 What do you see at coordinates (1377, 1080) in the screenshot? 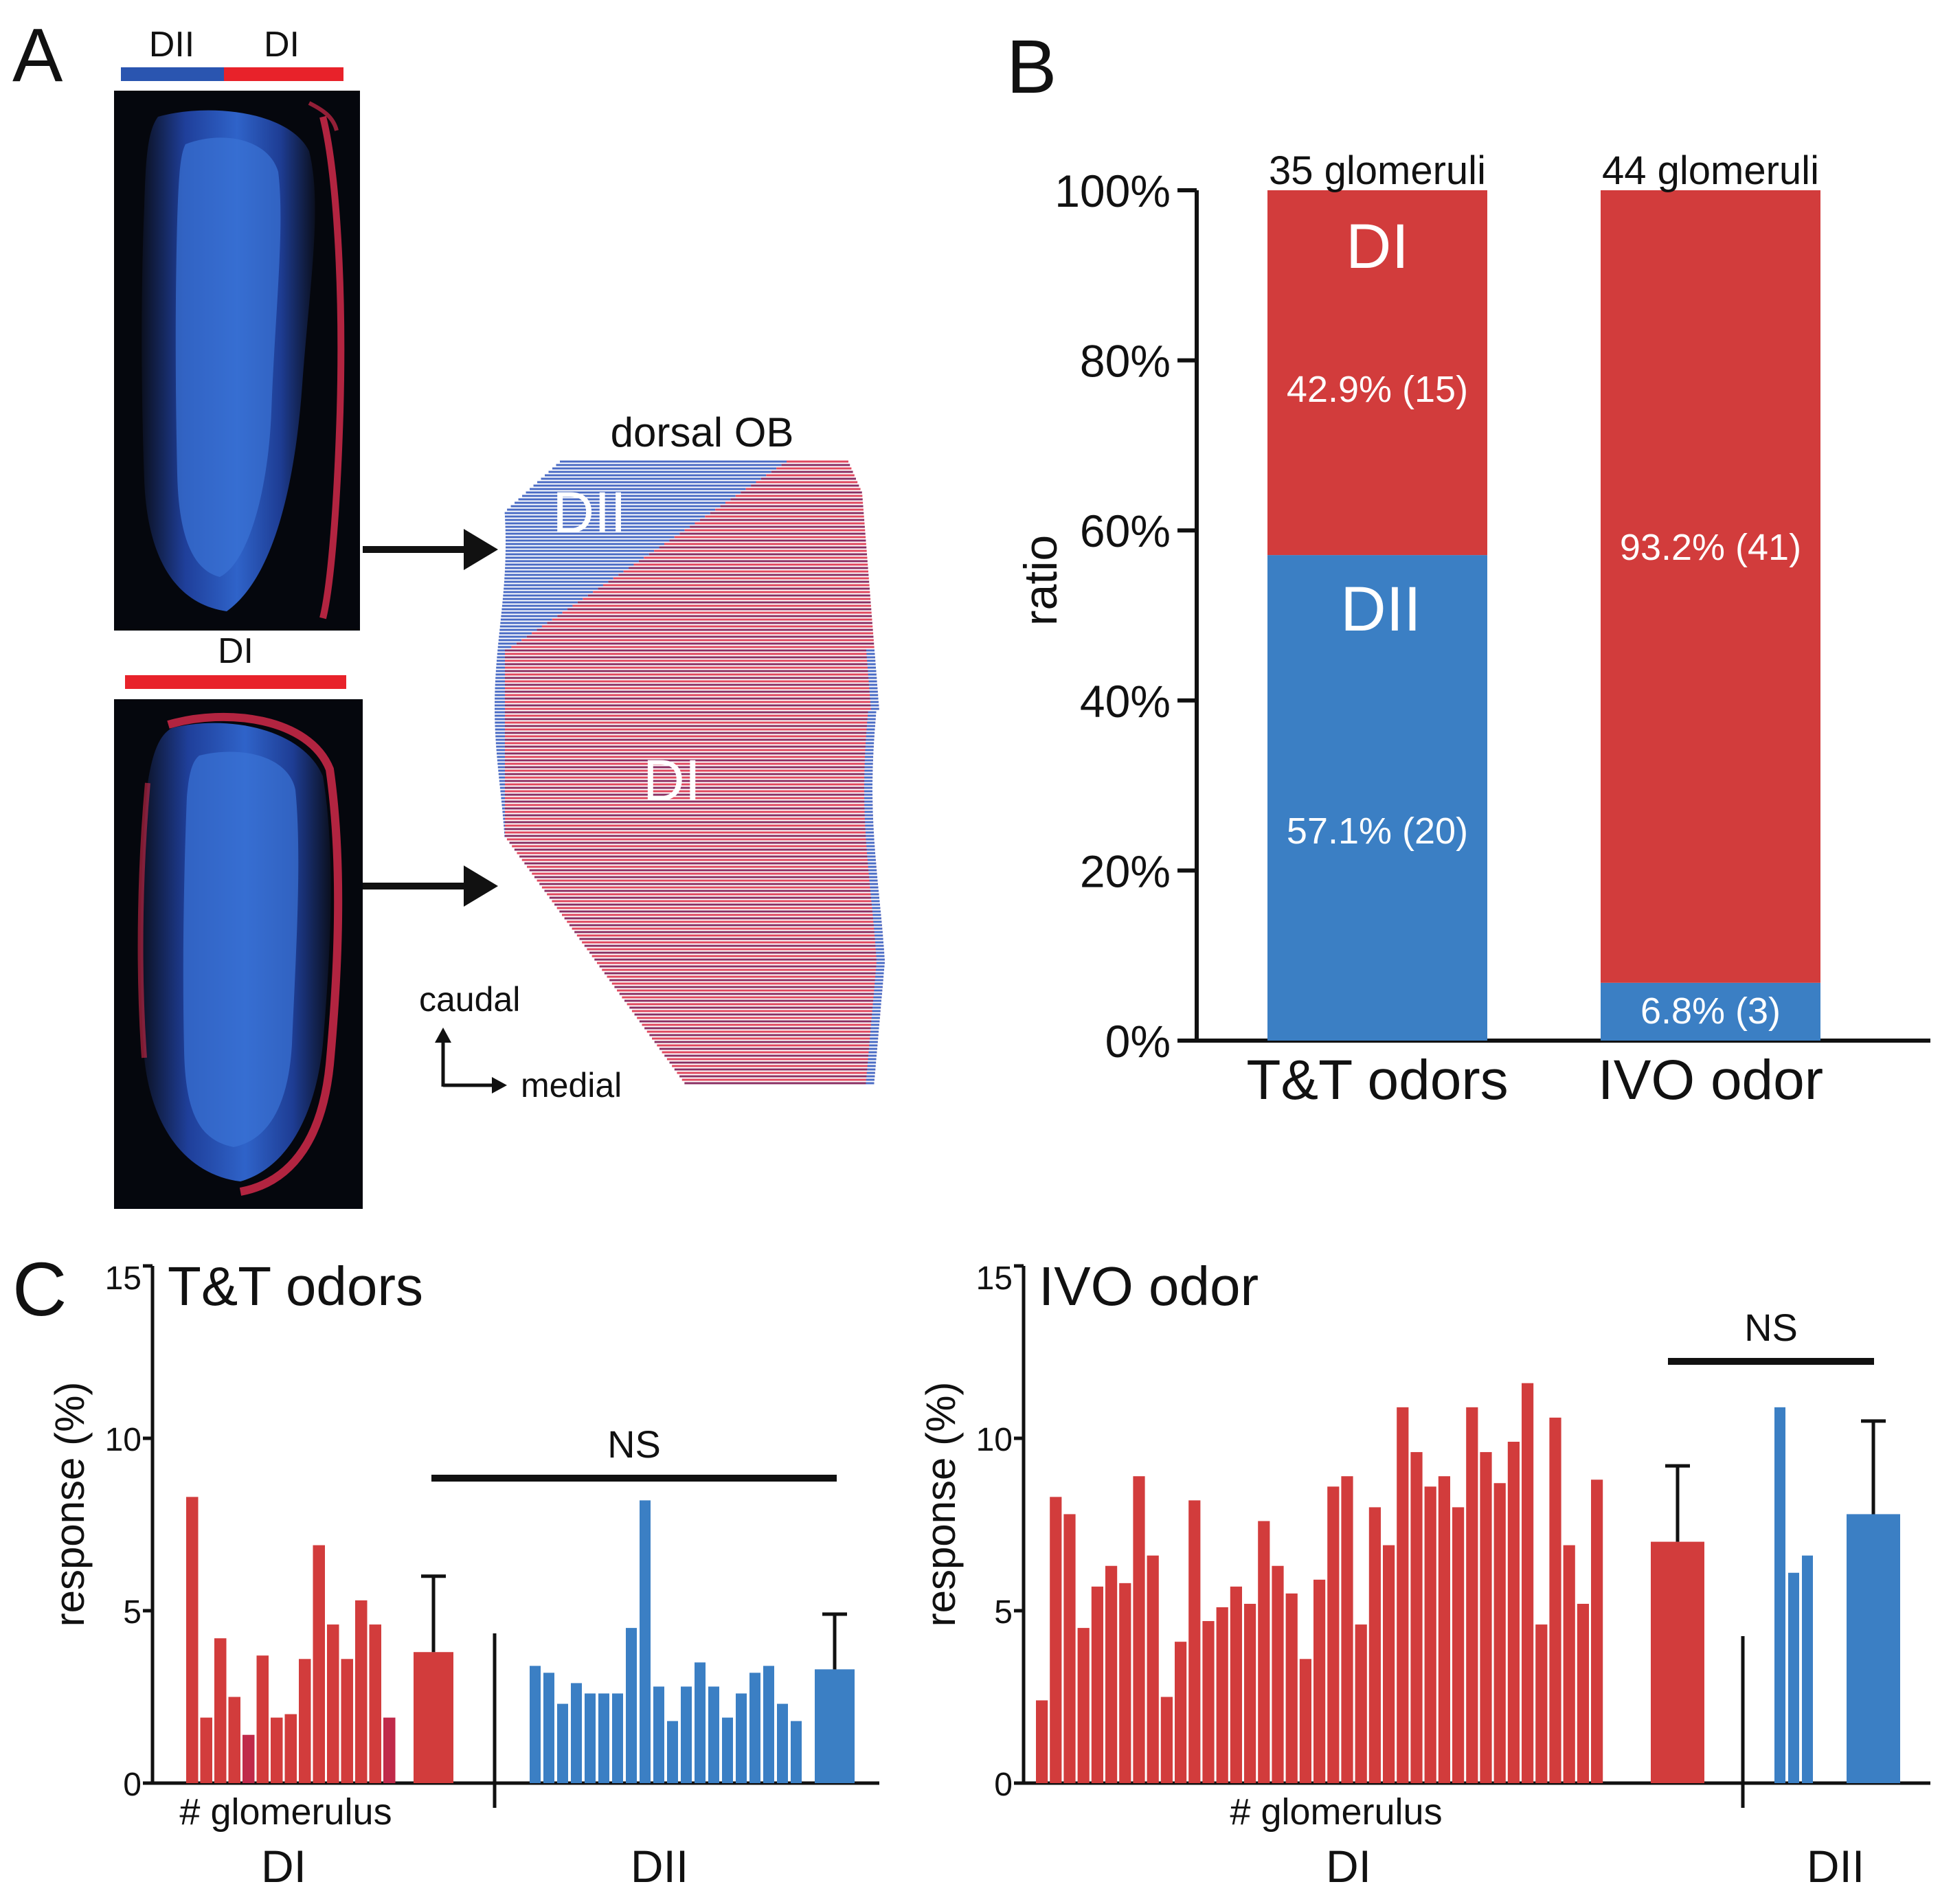
I see `category-label: T&T odors` at bounding box center [1377, 1080].